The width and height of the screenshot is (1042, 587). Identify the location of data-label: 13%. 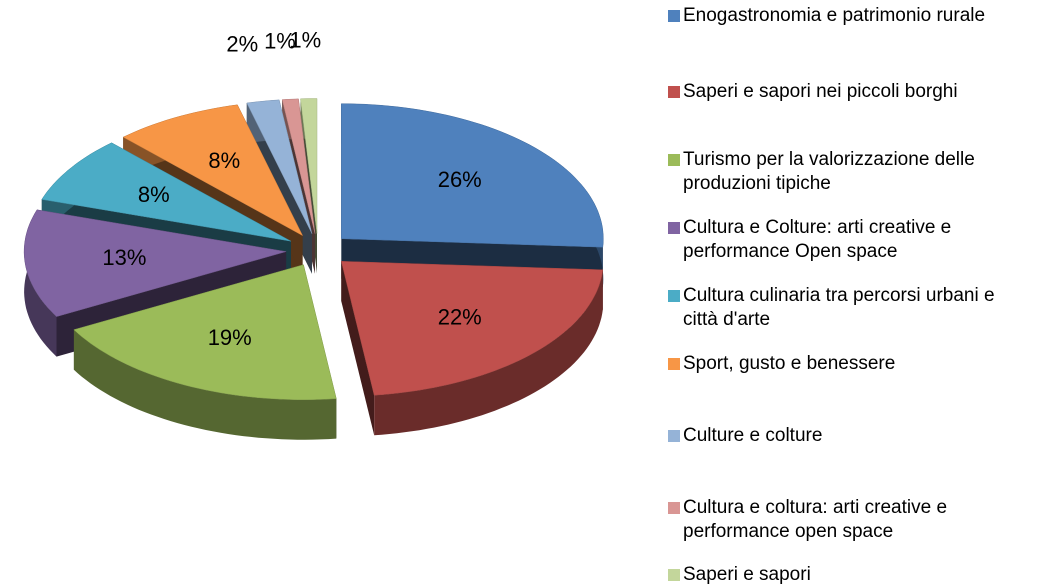
(124, 257).